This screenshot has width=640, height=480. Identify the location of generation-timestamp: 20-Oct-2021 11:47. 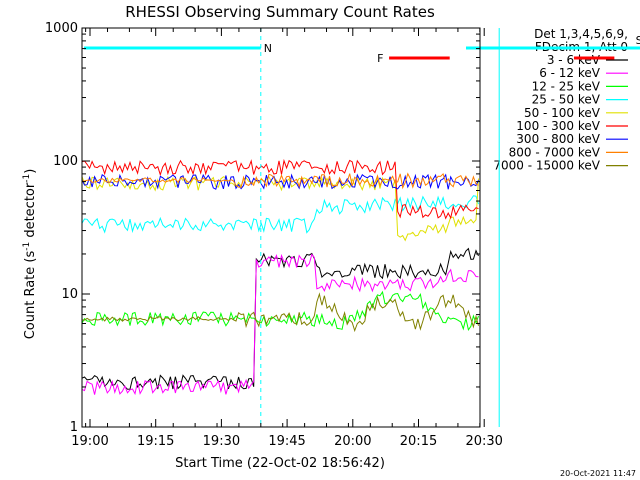
(598, 473).